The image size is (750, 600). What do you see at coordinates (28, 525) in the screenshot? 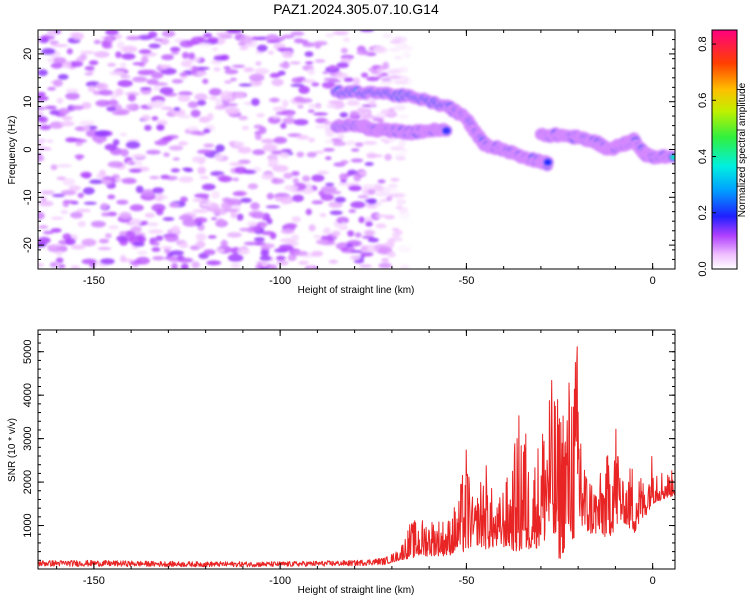
I see `y-tick-label: 1000` at bounding box center [28, 525].